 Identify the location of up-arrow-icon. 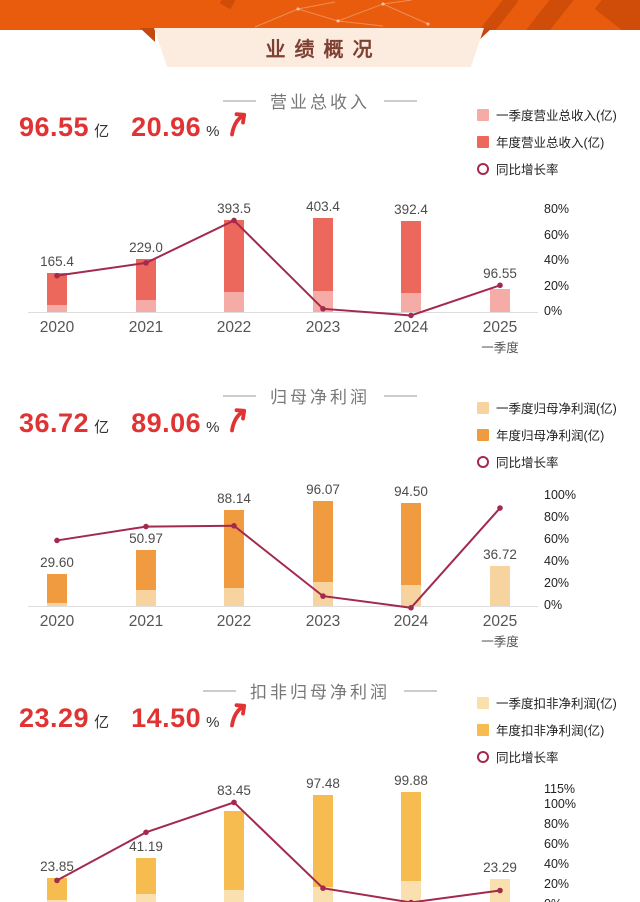
(237, 124).